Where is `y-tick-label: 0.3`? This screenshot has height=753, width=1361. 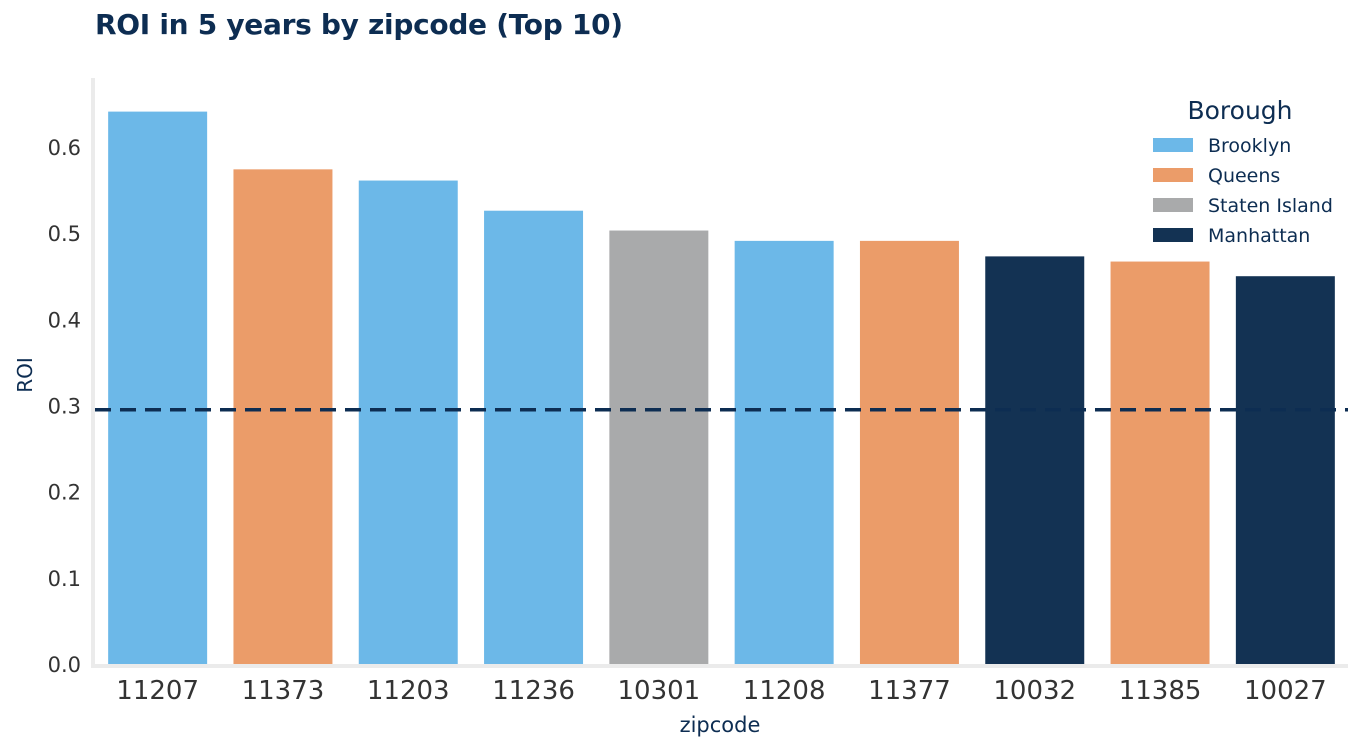
y-tick-label: 0.3 is located at coordinates (64, 406).